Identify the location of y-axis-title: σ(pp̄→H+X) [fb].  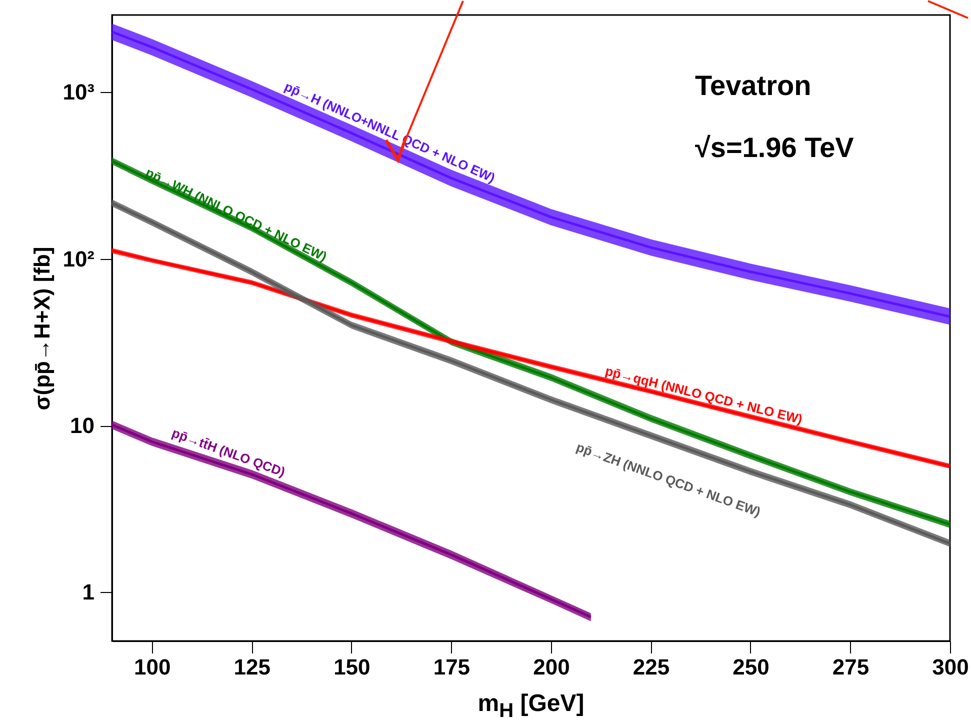
(42, 328).